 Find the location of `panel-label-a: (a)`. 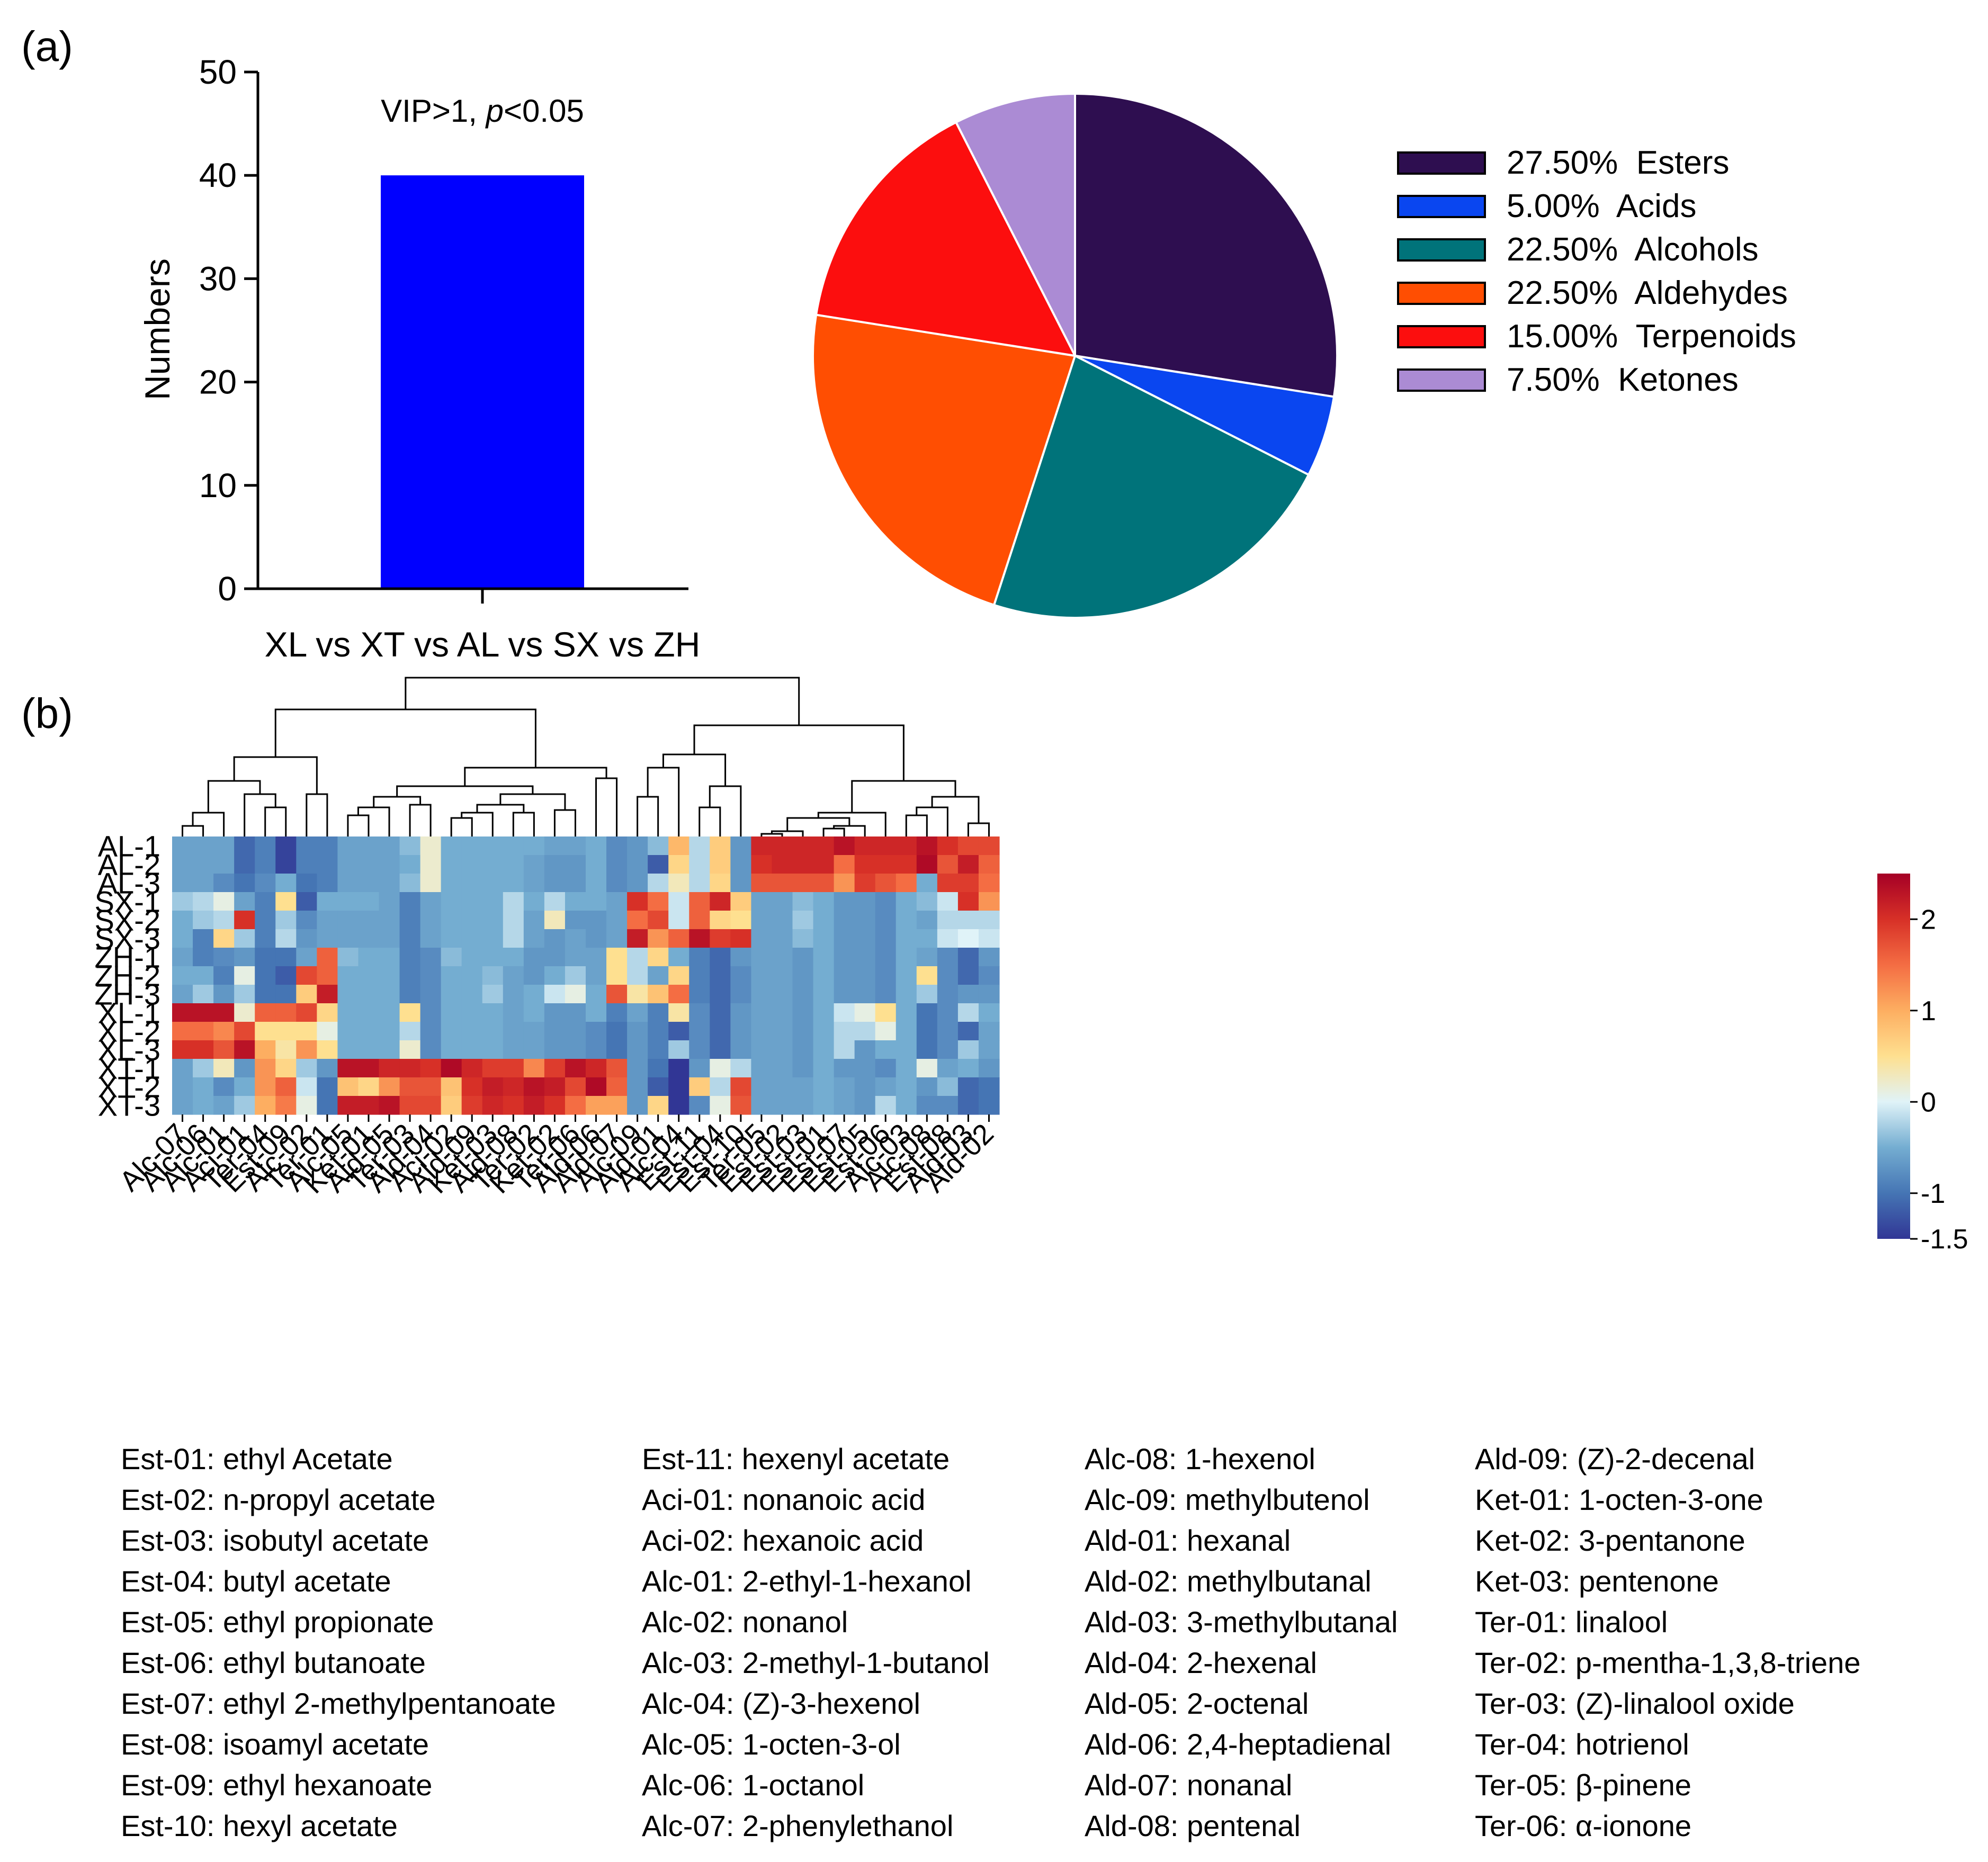

panel-label-a: (a) is located at coordinates (47, 47).